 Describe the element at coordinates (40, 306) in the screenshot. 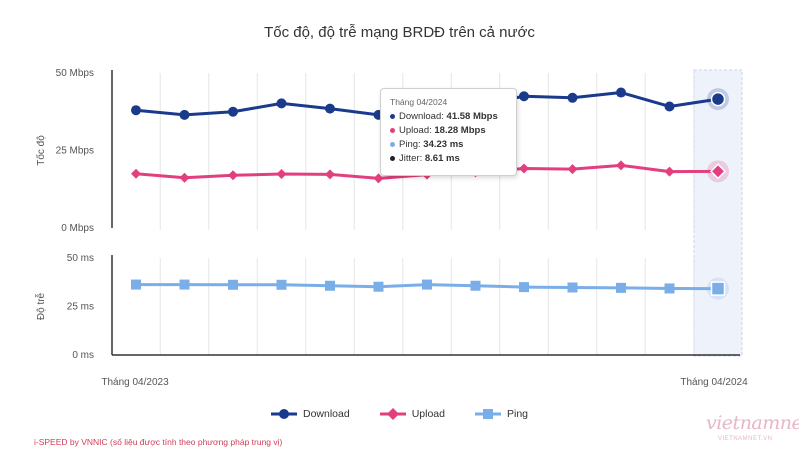

I see `y-axis-title: Độ trễ` at that location.